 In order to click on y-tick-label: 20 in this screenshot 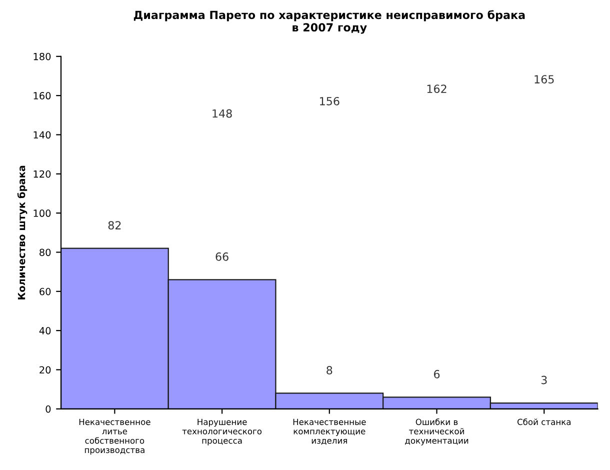, I will do `click(45, 370)`.